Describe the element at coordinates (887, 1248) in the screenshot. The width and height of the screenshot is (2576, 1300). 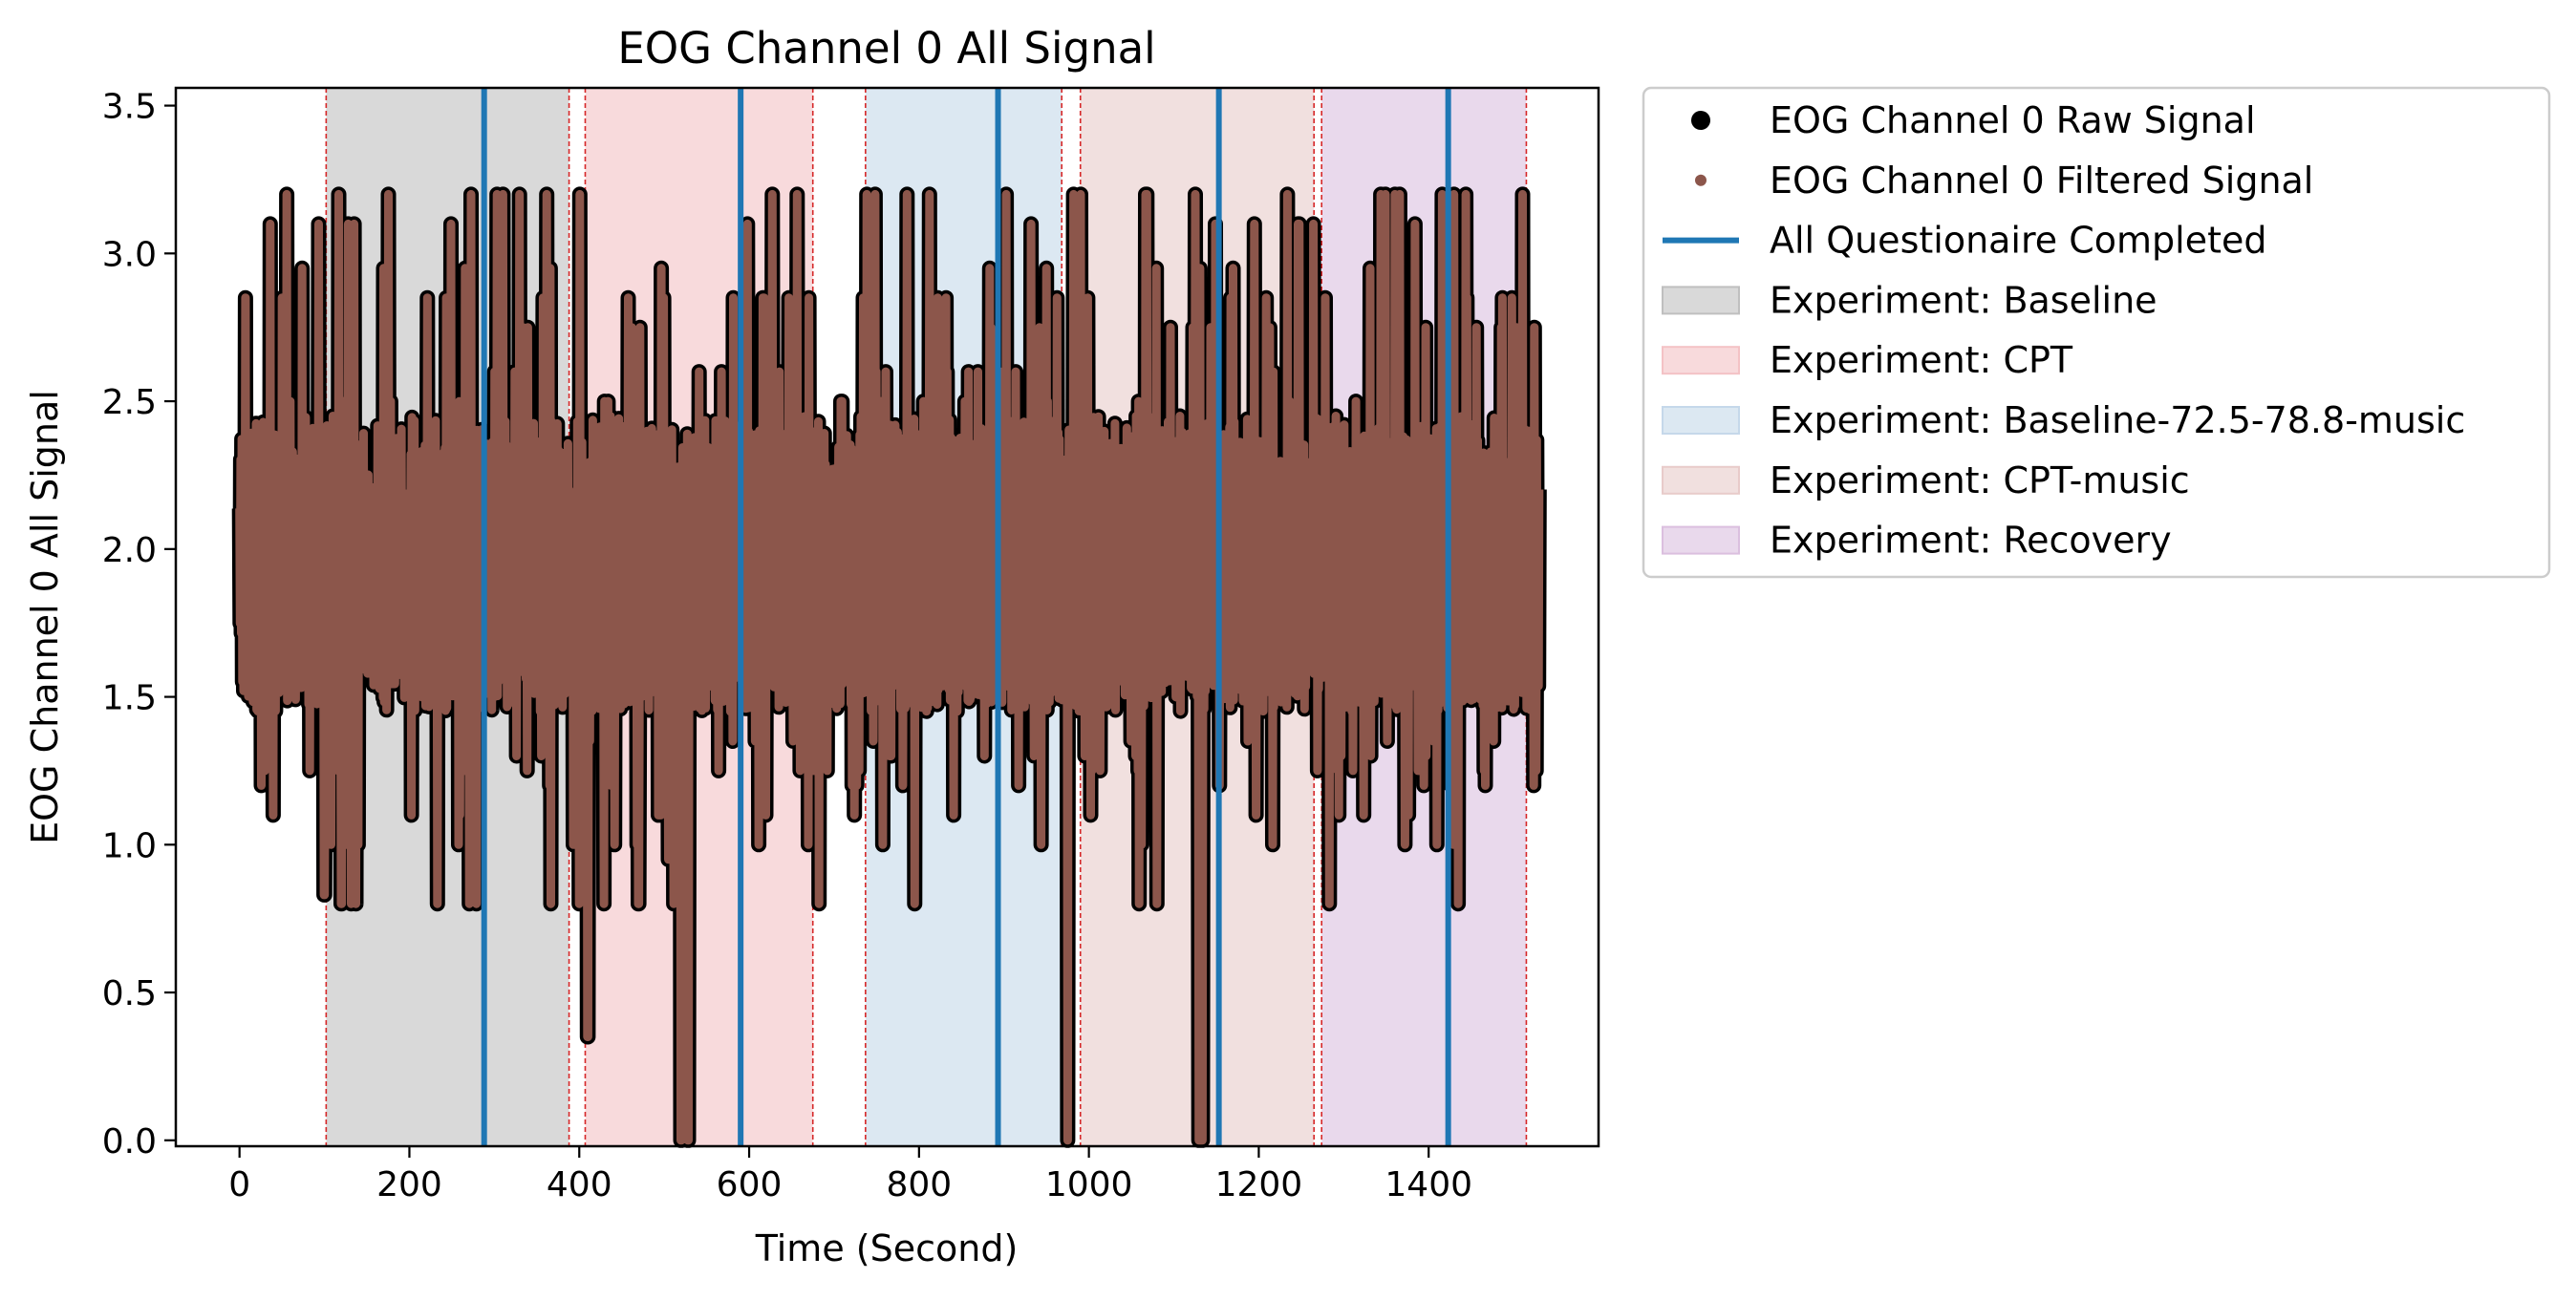
I see `x-axis-label: Time (Second)` at that location.